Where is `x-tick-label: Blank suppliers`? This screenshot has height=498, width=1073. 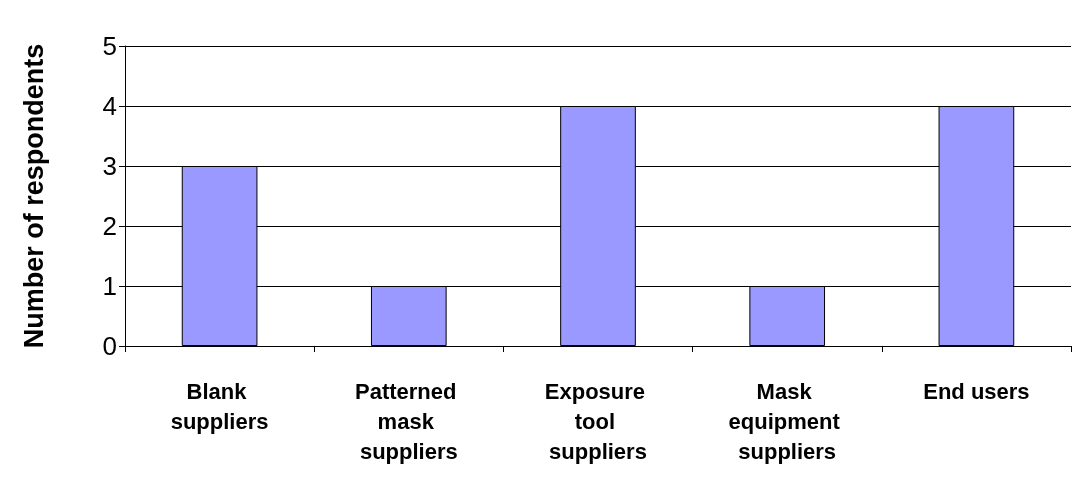
x-tick-label: Blank suppliers is located at coordinates (219, 406).